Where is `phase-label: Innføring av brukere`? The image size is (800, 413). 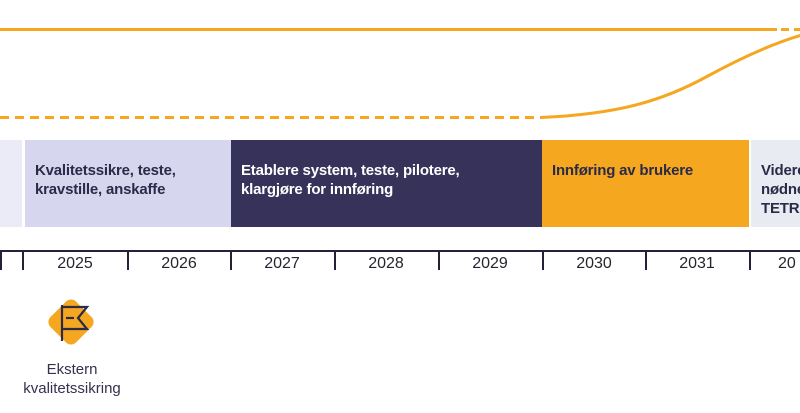
phase-label: Innføring av brukere is located at coordinates (645, 160).